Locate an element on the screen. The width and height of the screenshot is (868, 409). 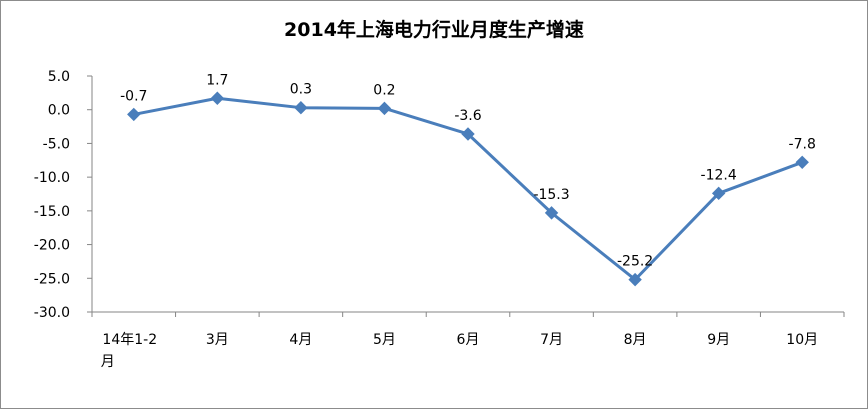
y-tick-label: -30.0 is located at coordinates (52, 313).